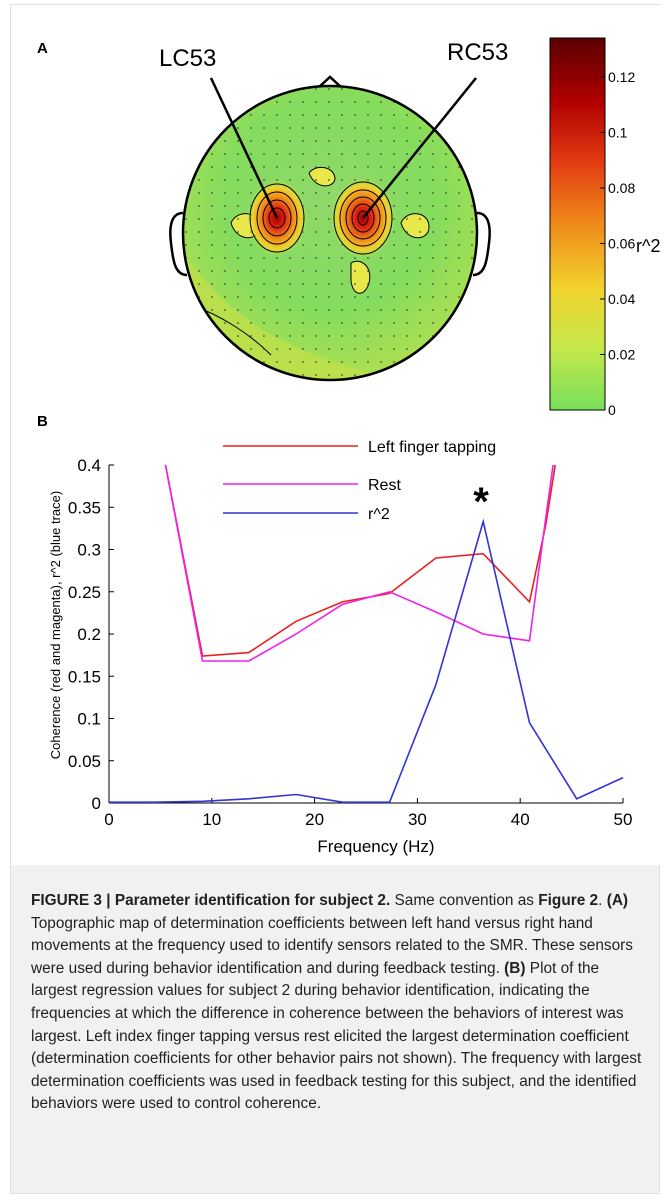  Describe the element at coordinates (617, 900) in the screenshot. I see `caption-label-a: (A)` at that location.